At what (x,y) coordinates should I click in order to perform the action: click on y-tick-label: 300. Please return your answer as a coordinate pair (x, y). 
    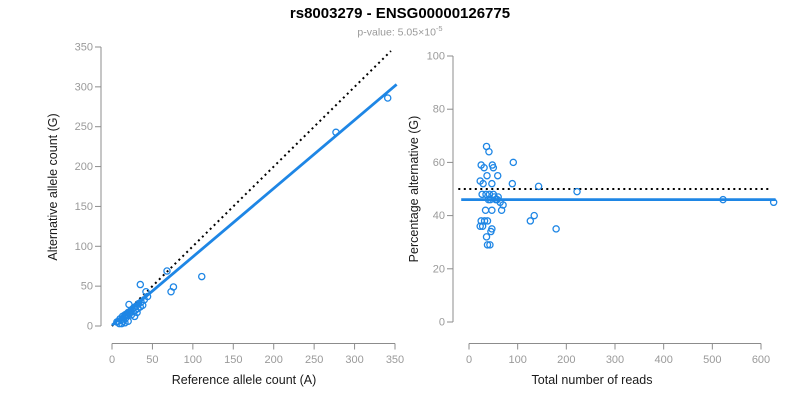
    Looking at the image, I should click on (84, 87).